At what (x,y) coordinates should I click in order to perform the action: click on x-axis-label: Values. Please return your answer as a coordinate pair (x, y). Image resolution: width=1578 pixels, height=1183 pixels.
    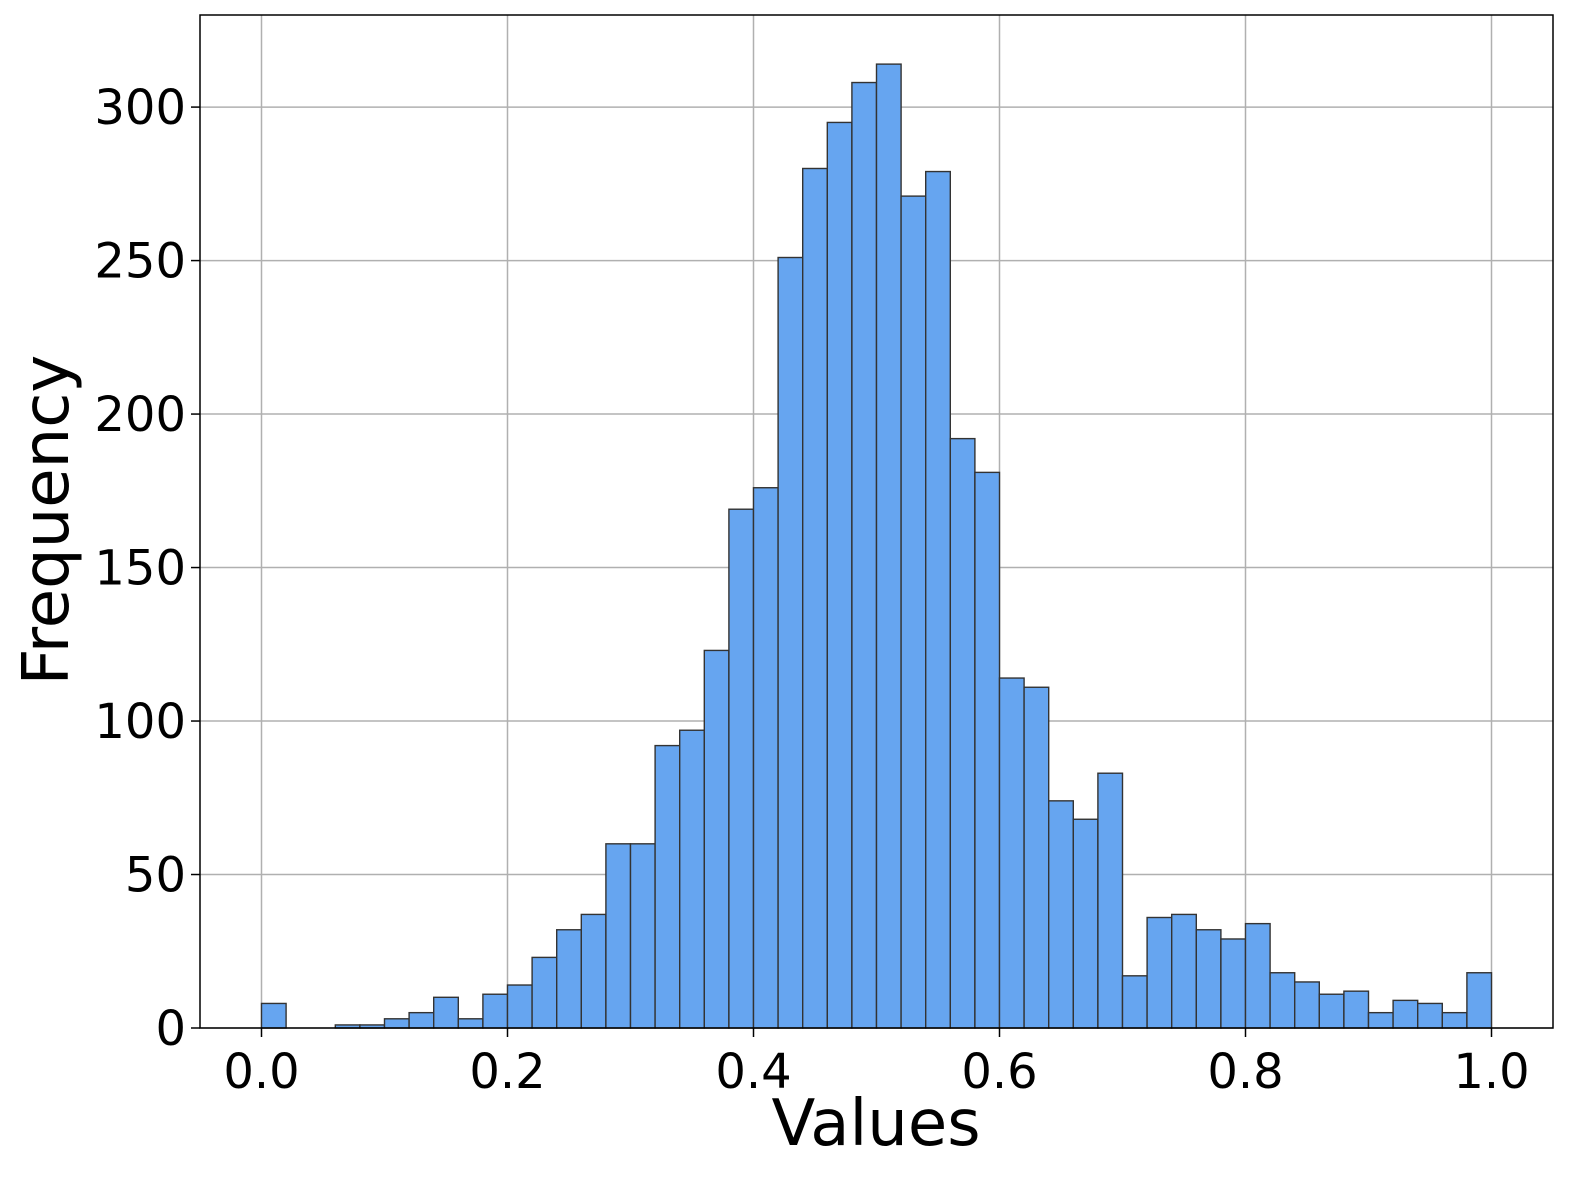
    Looking at the image, I should click on (875, 1124).